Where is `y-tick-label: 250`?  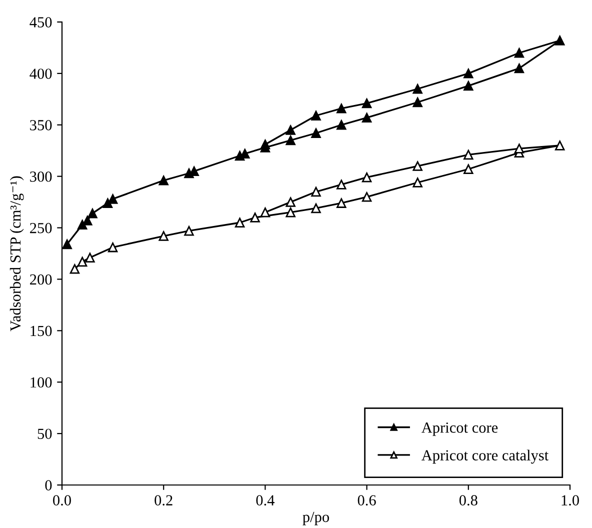
y-tick-label: 250 is located at coordinates (41, 228).